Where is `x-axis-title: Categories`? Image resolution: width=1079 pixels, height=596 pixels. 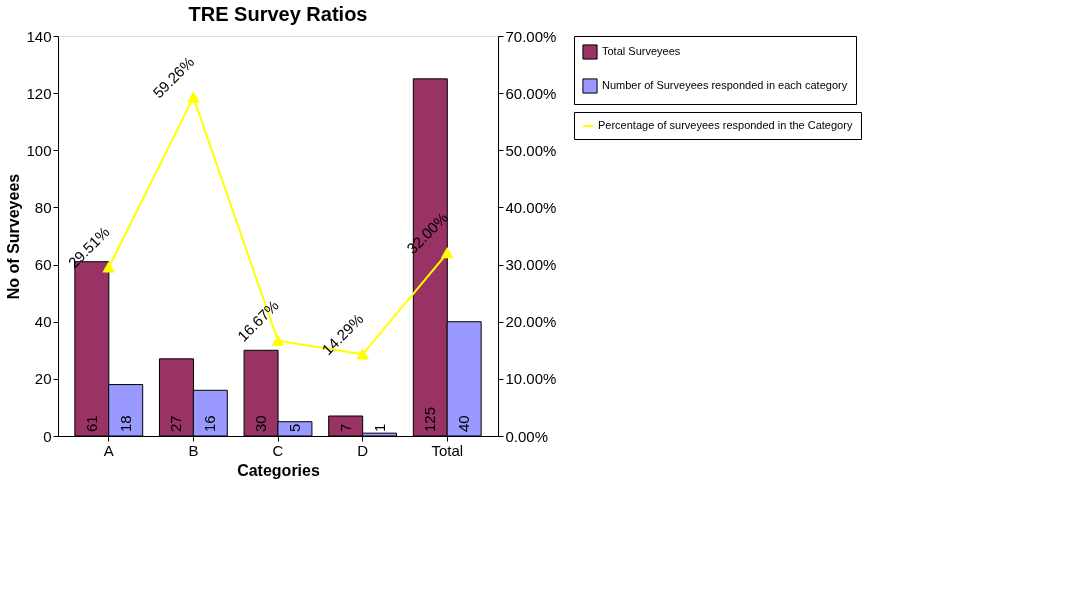 x-axis-title: Categories is located at coordinates (278, 470).